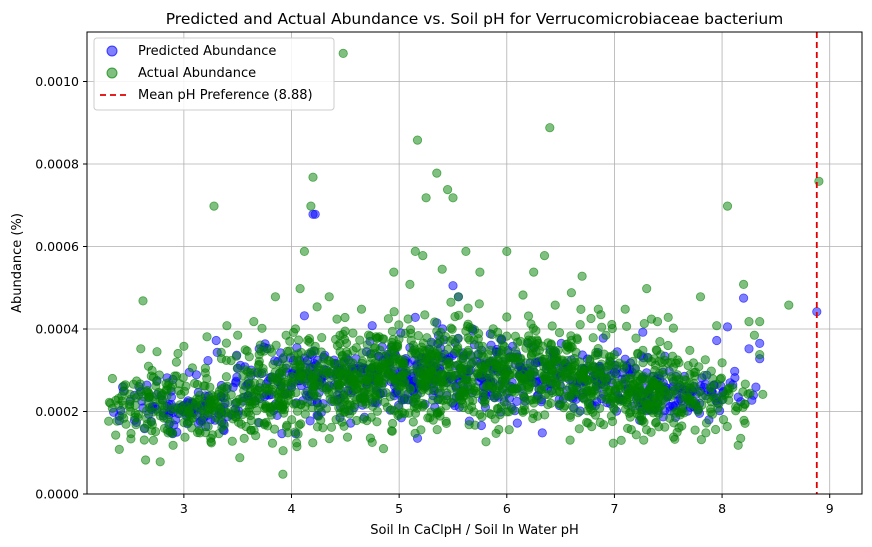 This screenshot has height=547, width=872. What do you see at coordinates (310, 421) in the screenshot?
I see `predicted-point` at bounding box center [310, 421].